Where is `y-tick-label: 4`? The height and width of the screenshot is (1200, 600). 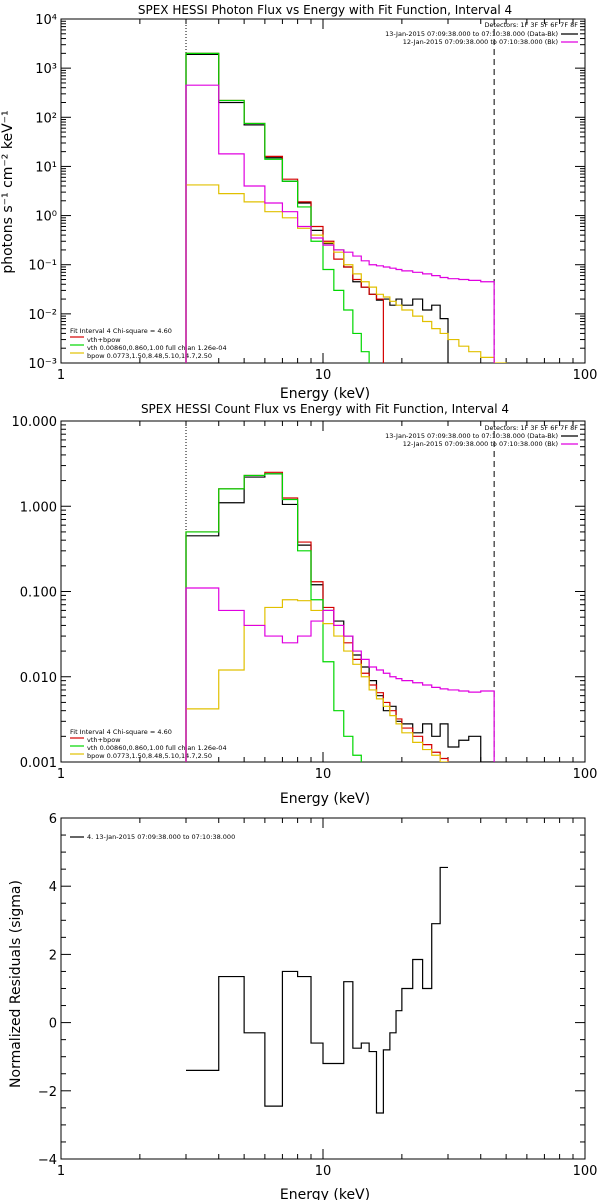 y-tick-label: 4 is located at coordinates (53, 887).